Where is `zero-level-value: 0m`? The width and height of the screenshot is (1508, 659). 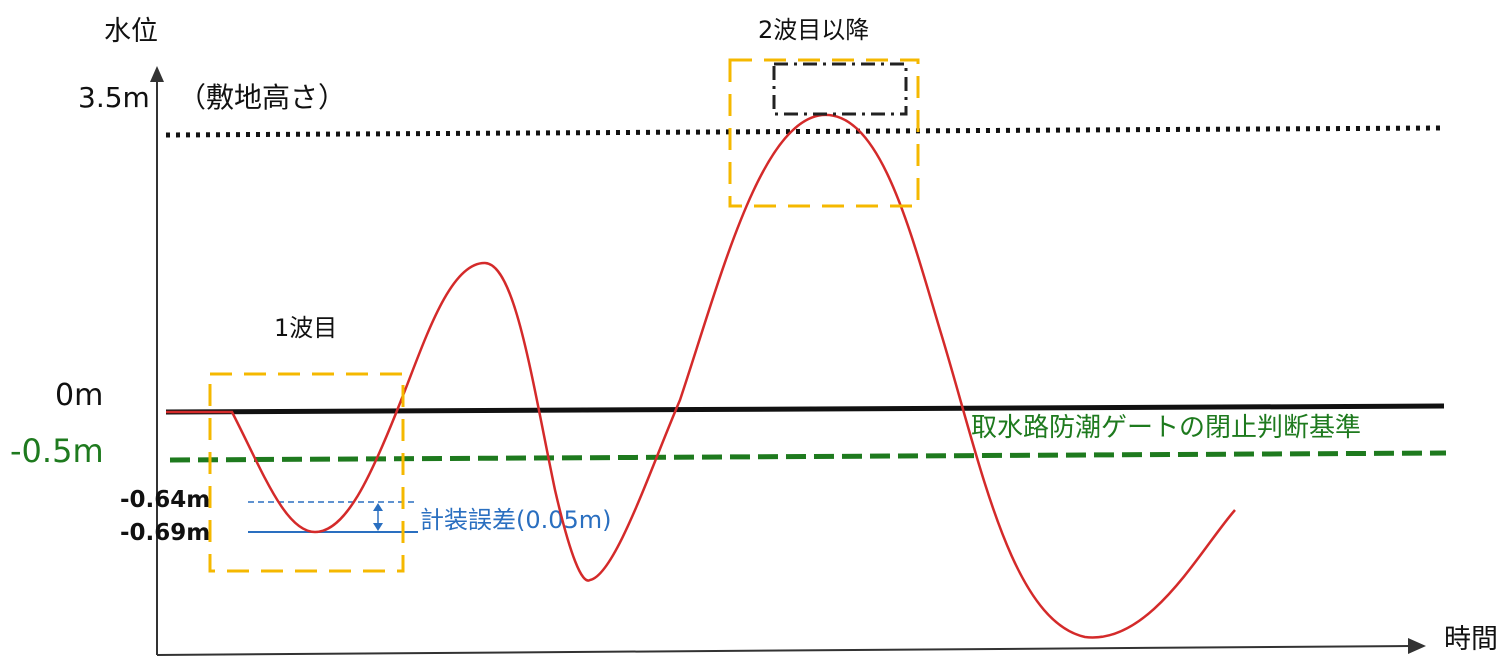
zero-level-value: 0m is located at coordinates (79, 395).